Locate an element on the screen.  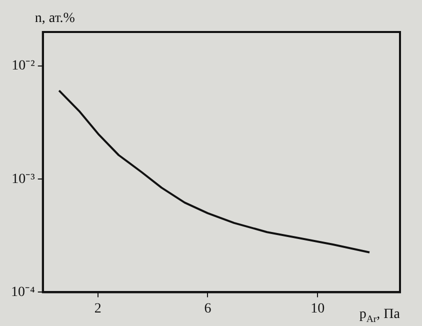
y-axis-title: n, ат.% is located at coordinates (55, 18).